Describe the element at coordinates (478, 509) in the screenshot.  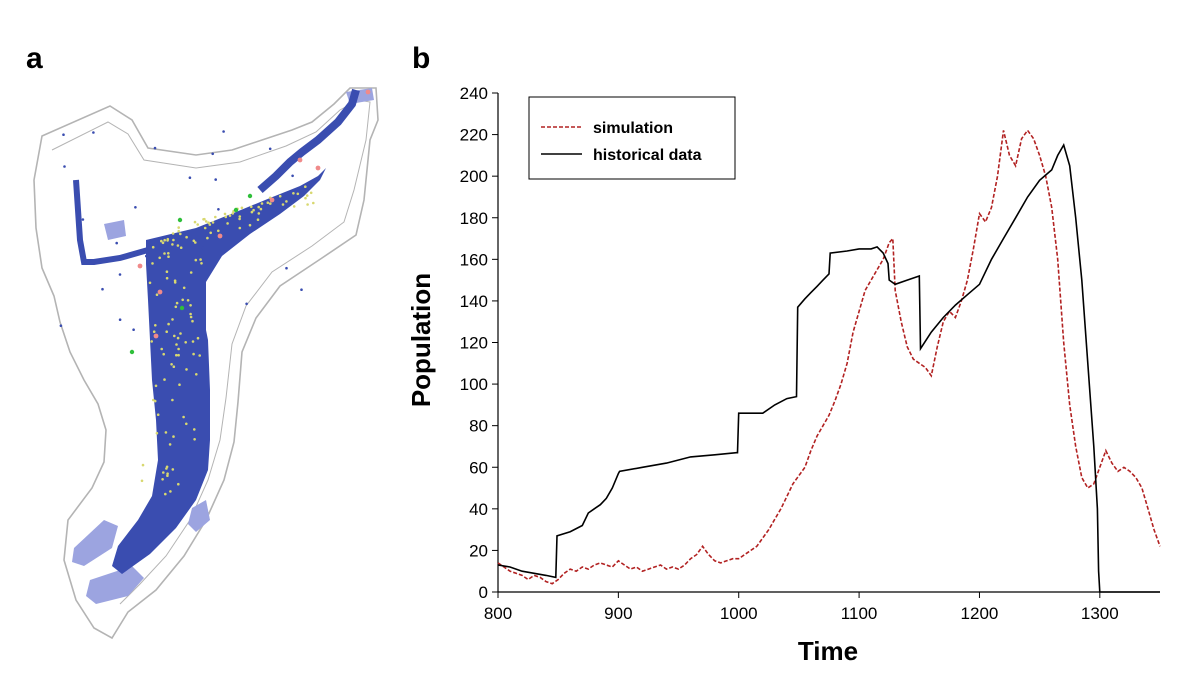
I see `y-tick-label: 40` at that location.